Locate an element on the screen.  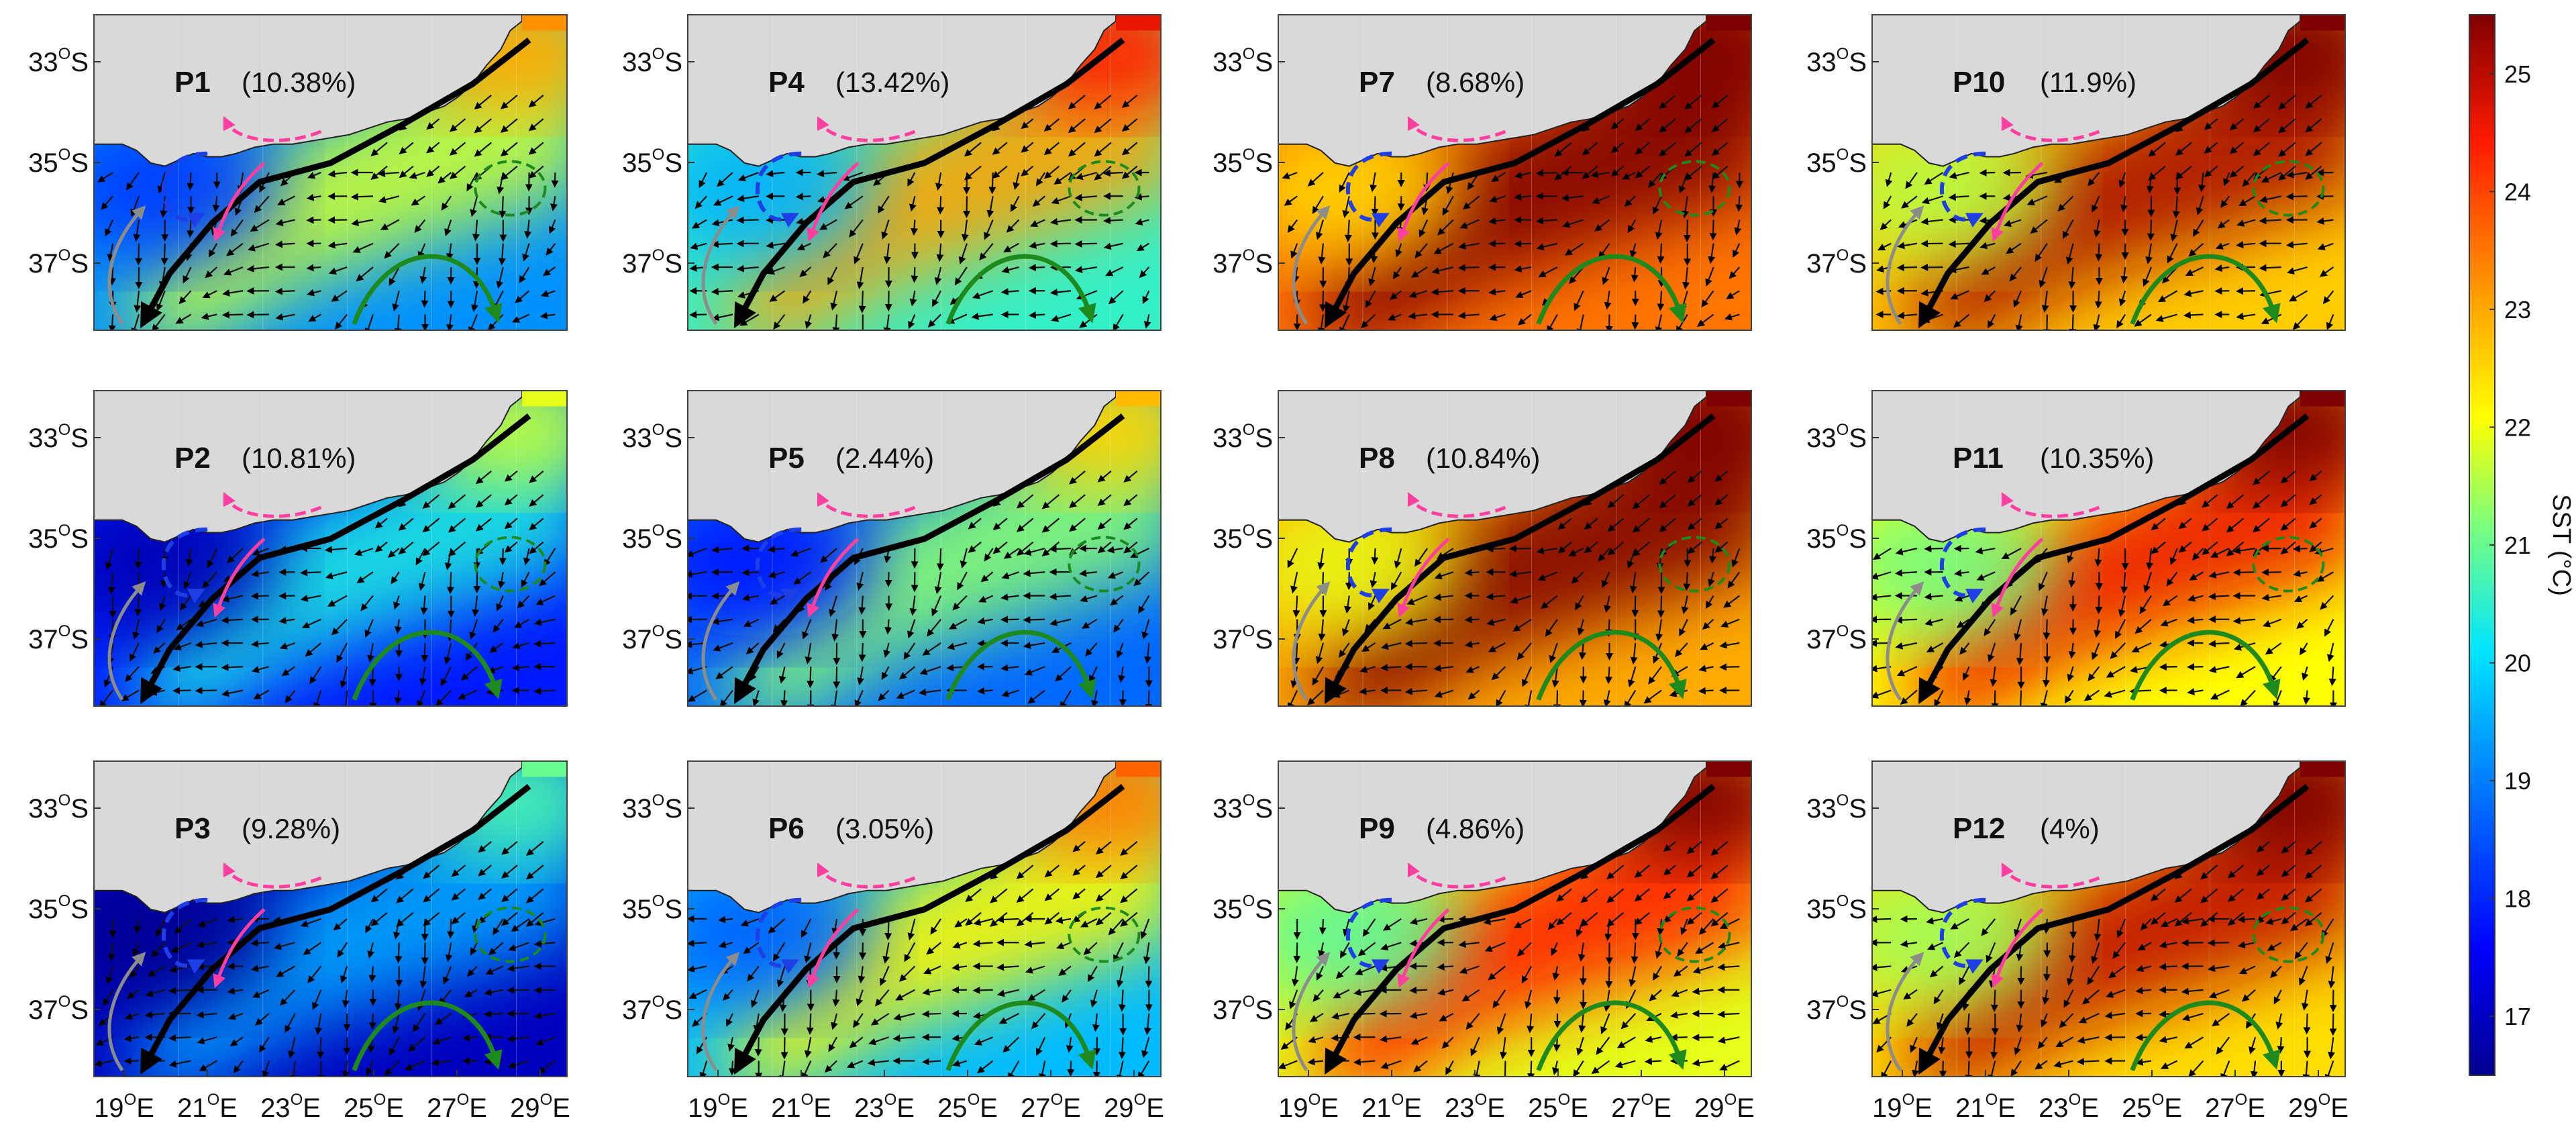
panel-label: P6 is located at coordinates (786, 828).